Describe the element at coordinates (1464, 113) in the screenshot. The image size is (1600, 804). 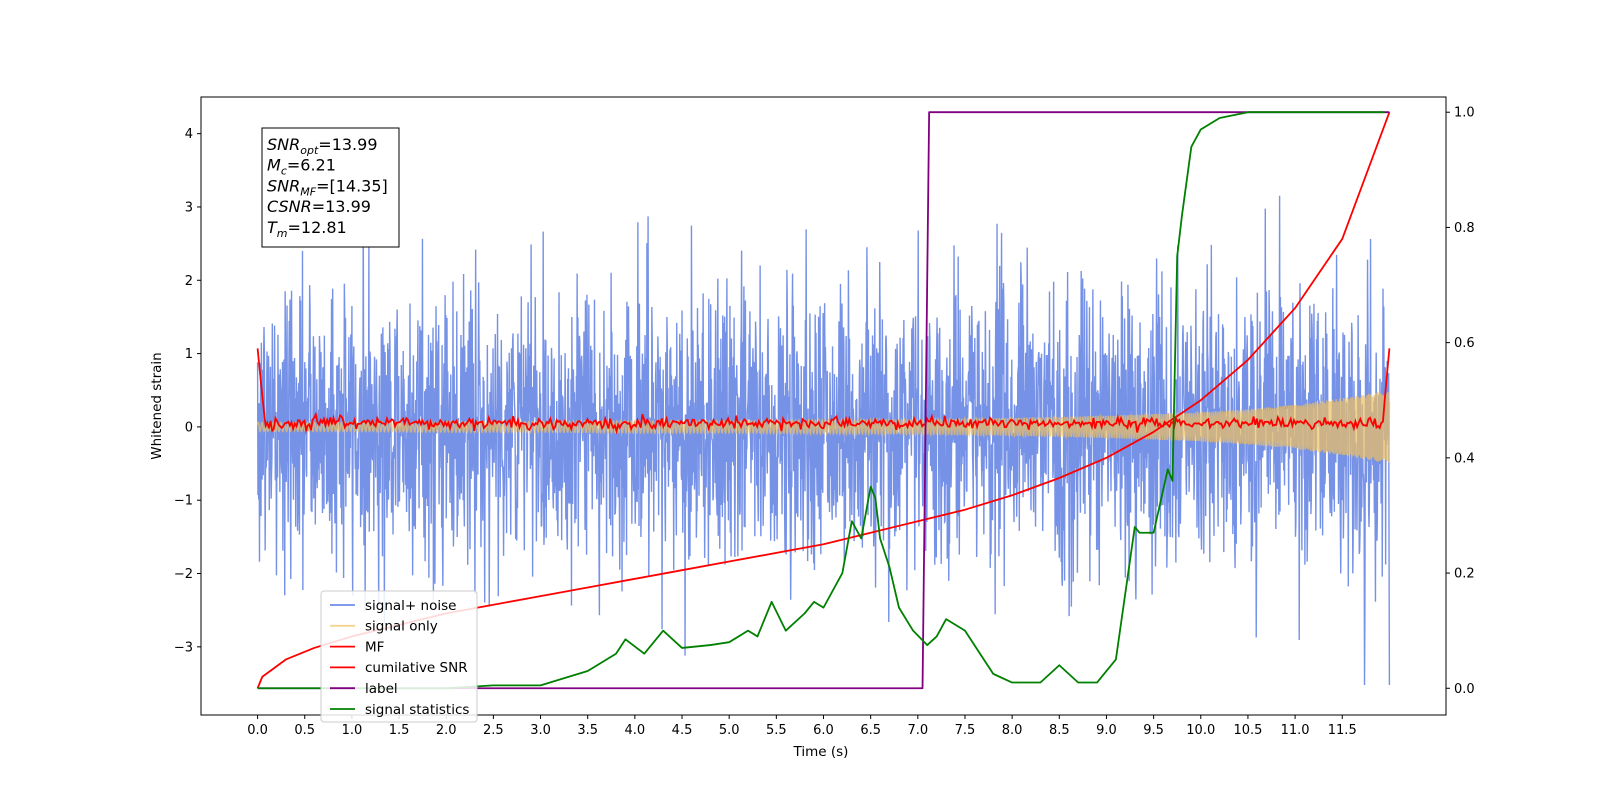
I see `y-right-tick-label: 1.0` at that location.